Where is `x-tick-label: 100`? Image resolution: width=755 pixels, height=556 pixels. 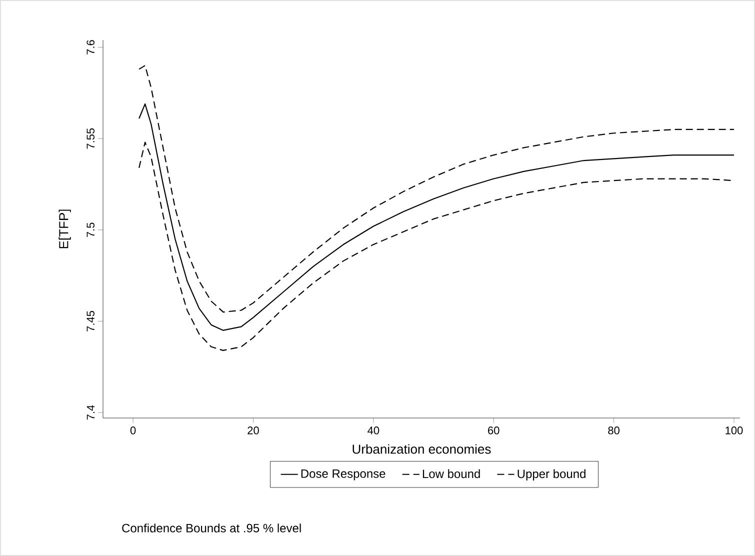
x-tick-label: 100 is located at coordinates (734, 430).